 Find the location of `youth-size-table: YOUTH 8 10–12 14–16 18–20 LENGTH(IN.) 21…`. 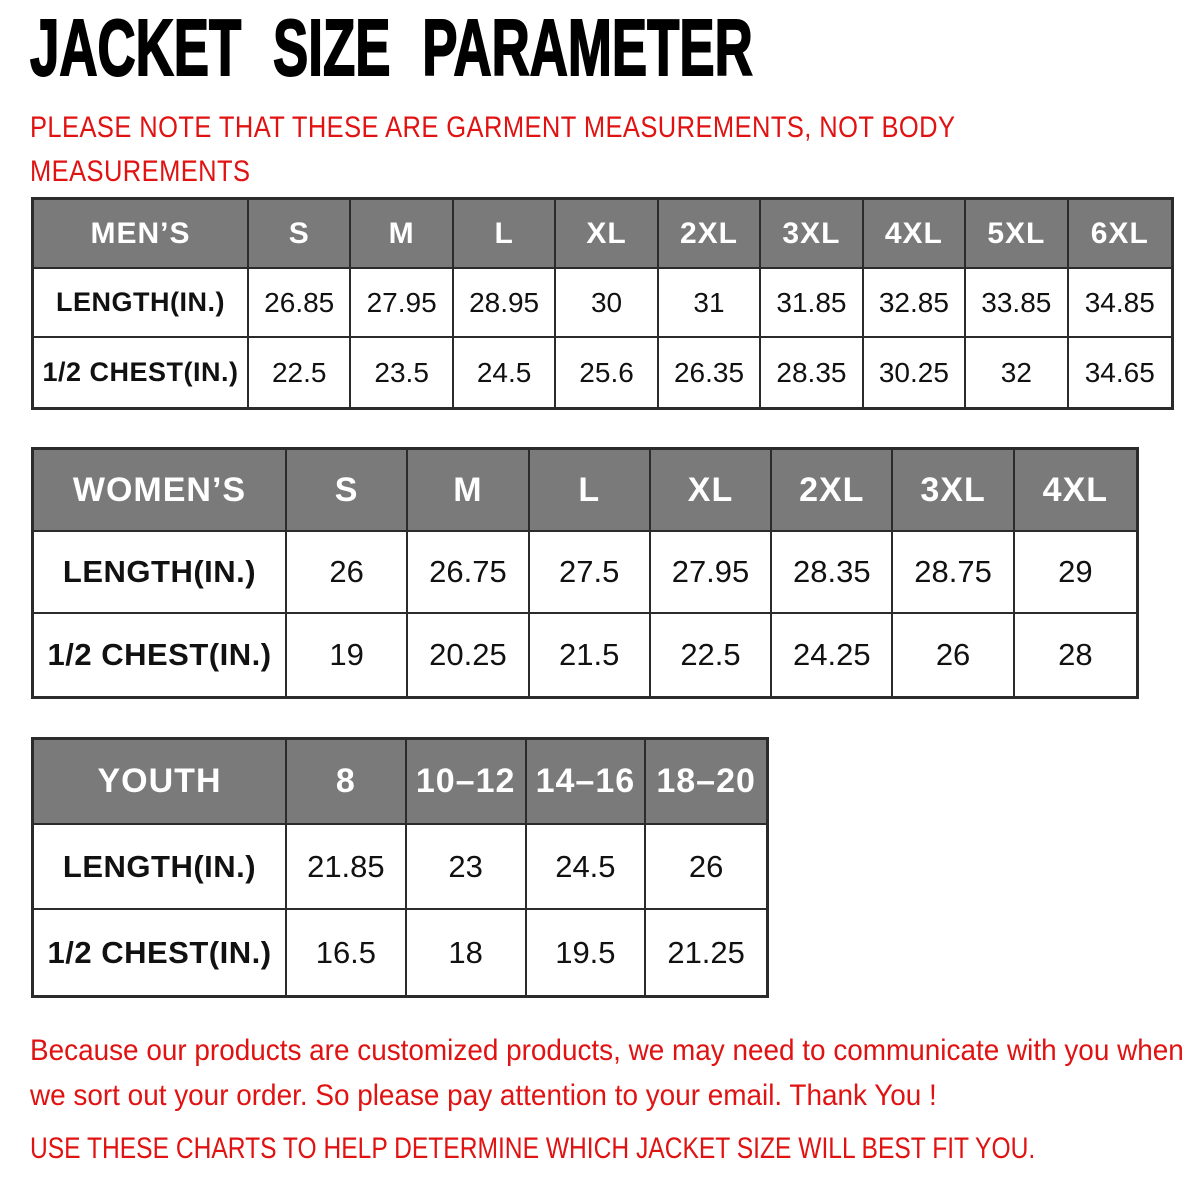

youth-size-table: YOUTH 8 10–12 14–16 18–20 LENGTH(IN.) 21… is located at coordinates (400, 867).